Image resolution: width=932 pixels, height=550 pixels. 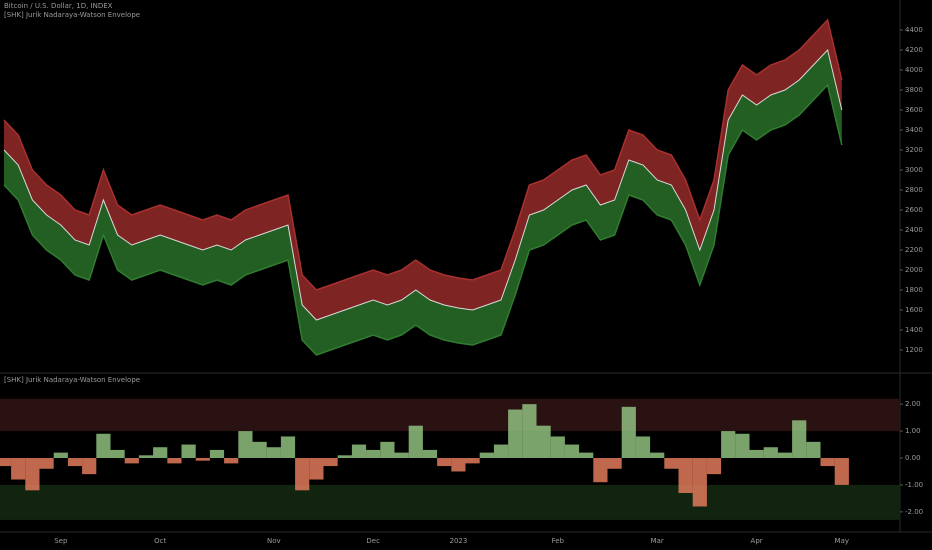 What do you see at coordinates (72, 15) in the screenshot?
I see `indicator-name: [SHK] Jurik Nadaraya-Watson Envelope` at bounding box center [72, 15].